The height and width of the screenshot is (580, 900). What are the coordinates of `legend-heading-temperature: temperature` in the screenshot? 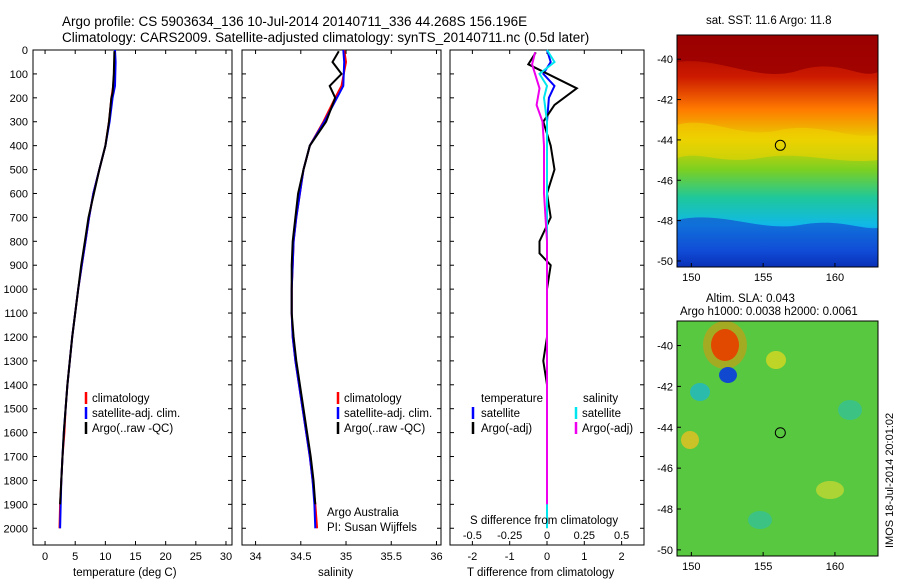 It's located at (512, 399).